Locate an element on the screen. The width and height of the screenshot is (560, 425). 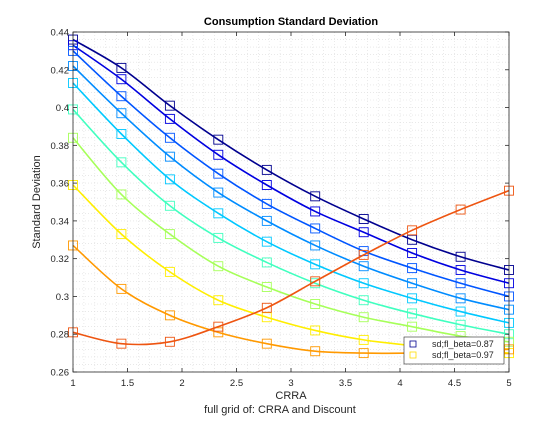
y-axis-label: Standard Deviation is located at coordinates (37, 202).